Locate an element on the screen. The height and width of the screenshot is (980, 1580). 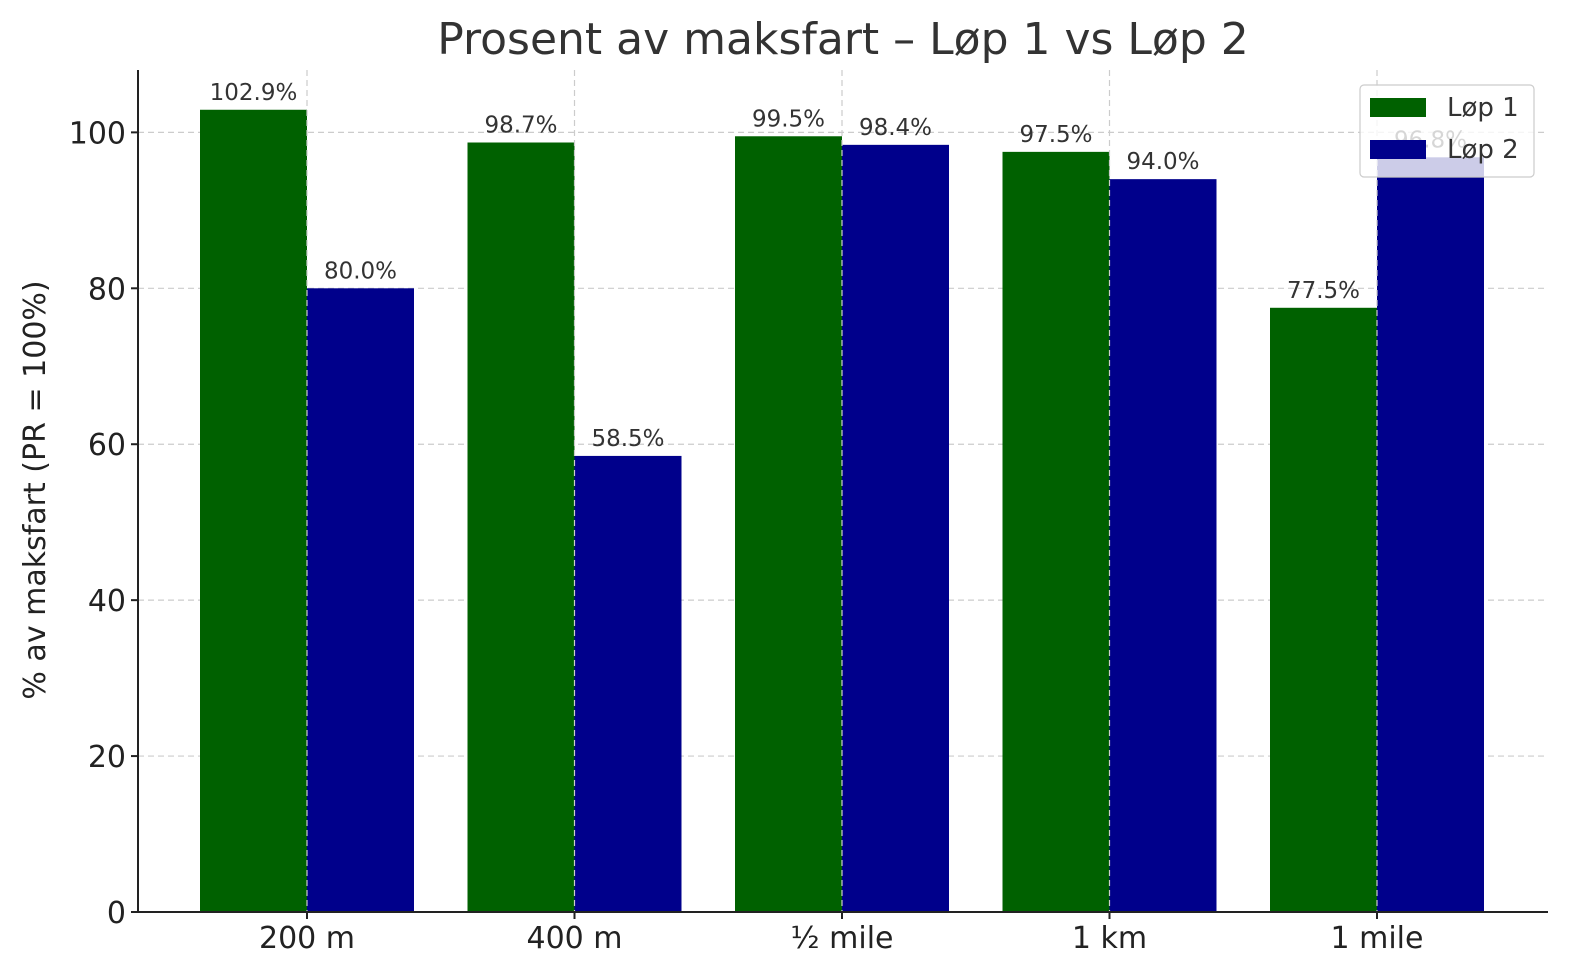
legend-swatch-lop1 is located at coordinates (1398, 107).